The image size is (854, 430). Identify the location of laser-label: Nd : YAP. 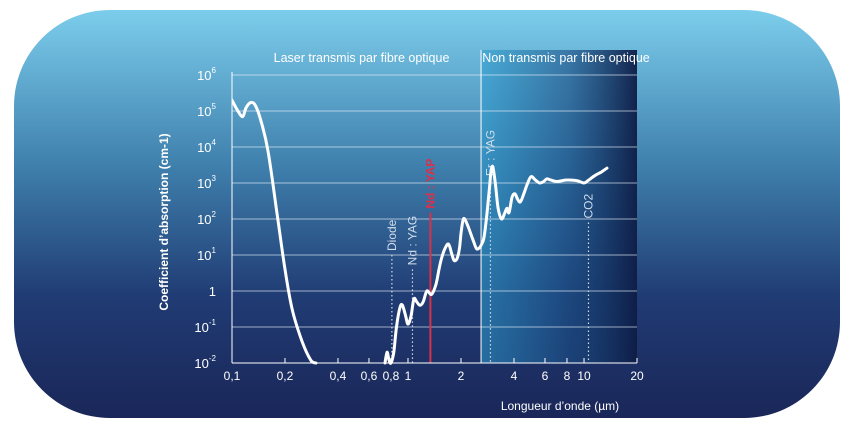
(430, 184).